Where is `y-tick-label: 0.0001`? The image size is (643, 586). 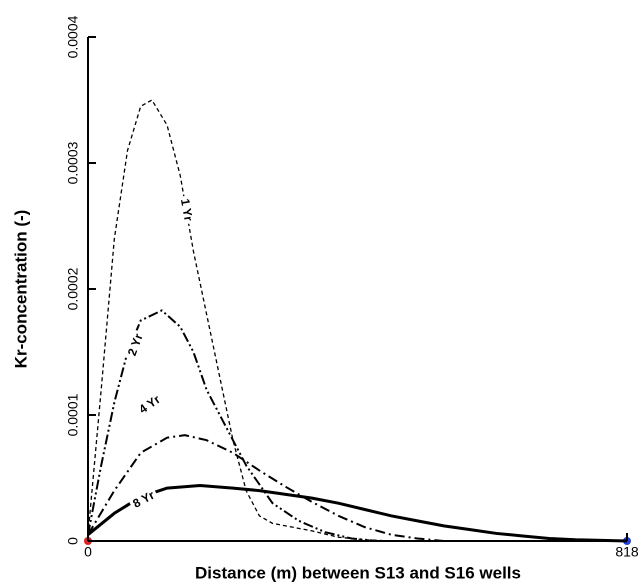
y-tick-label: 0.0001 is located at coordinates (73, 414).